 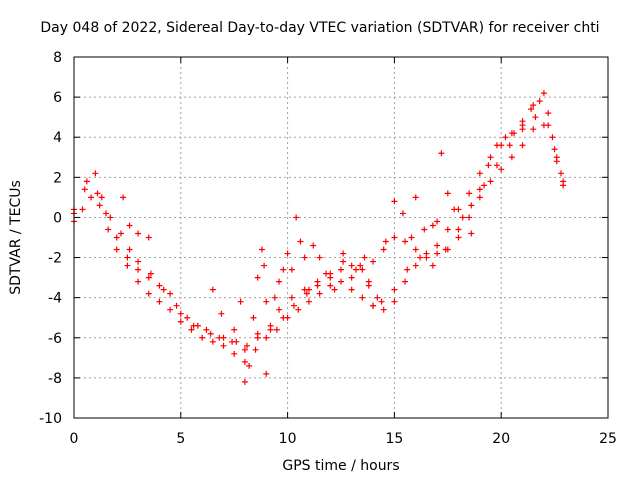 I want to click on y-tick-label: -8, so click(x=55, y=379).